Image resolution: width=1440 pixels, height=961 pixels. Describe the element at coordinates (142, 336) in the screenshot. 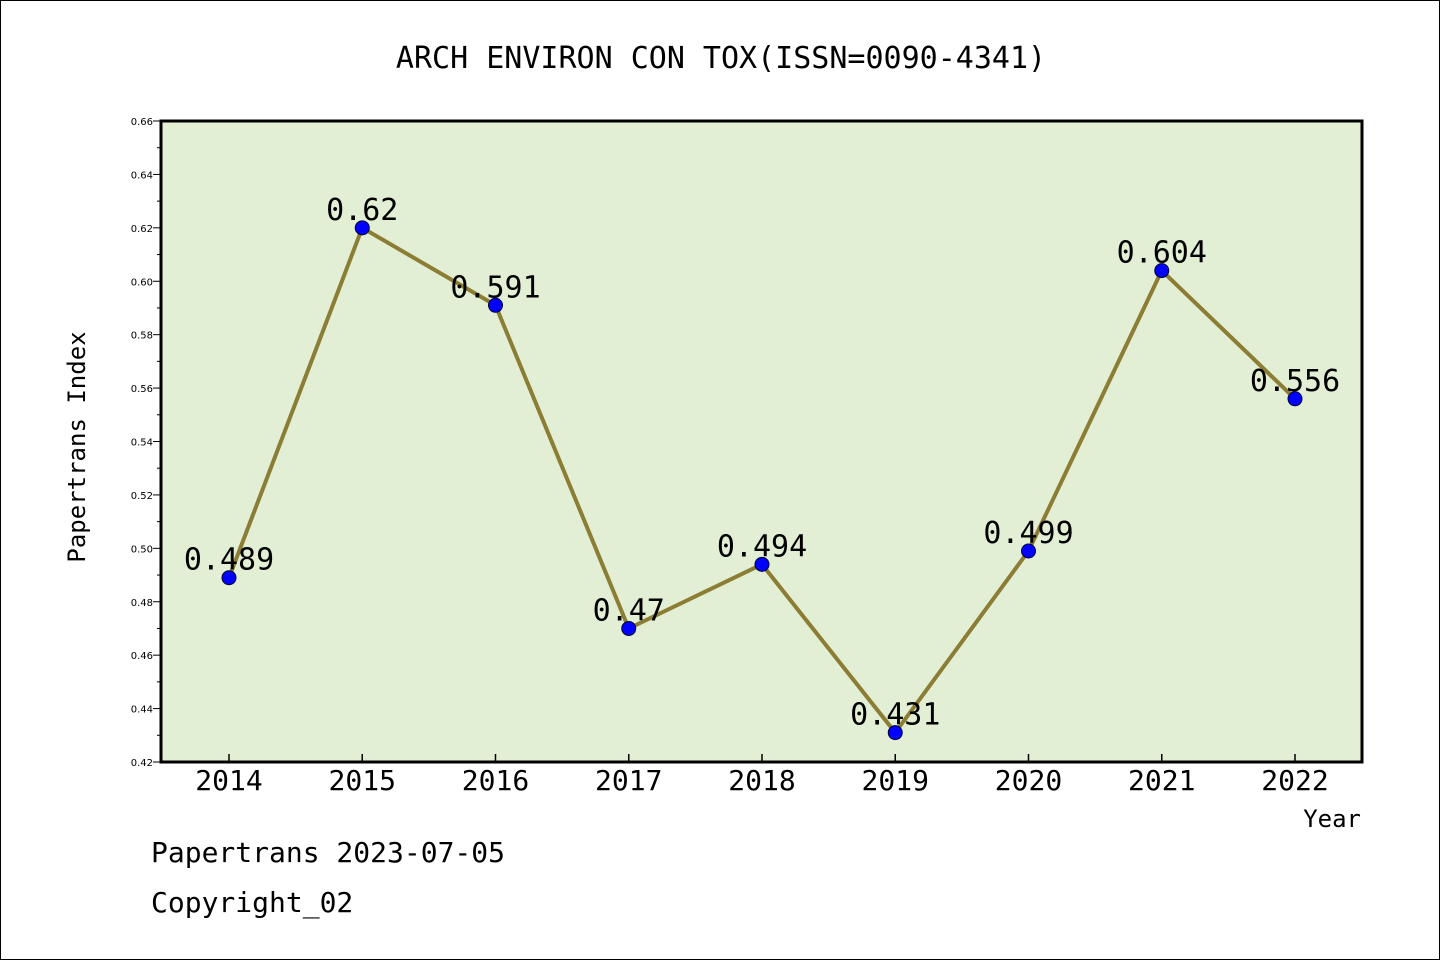

I see `y-tick-label: 0.58` at that location.